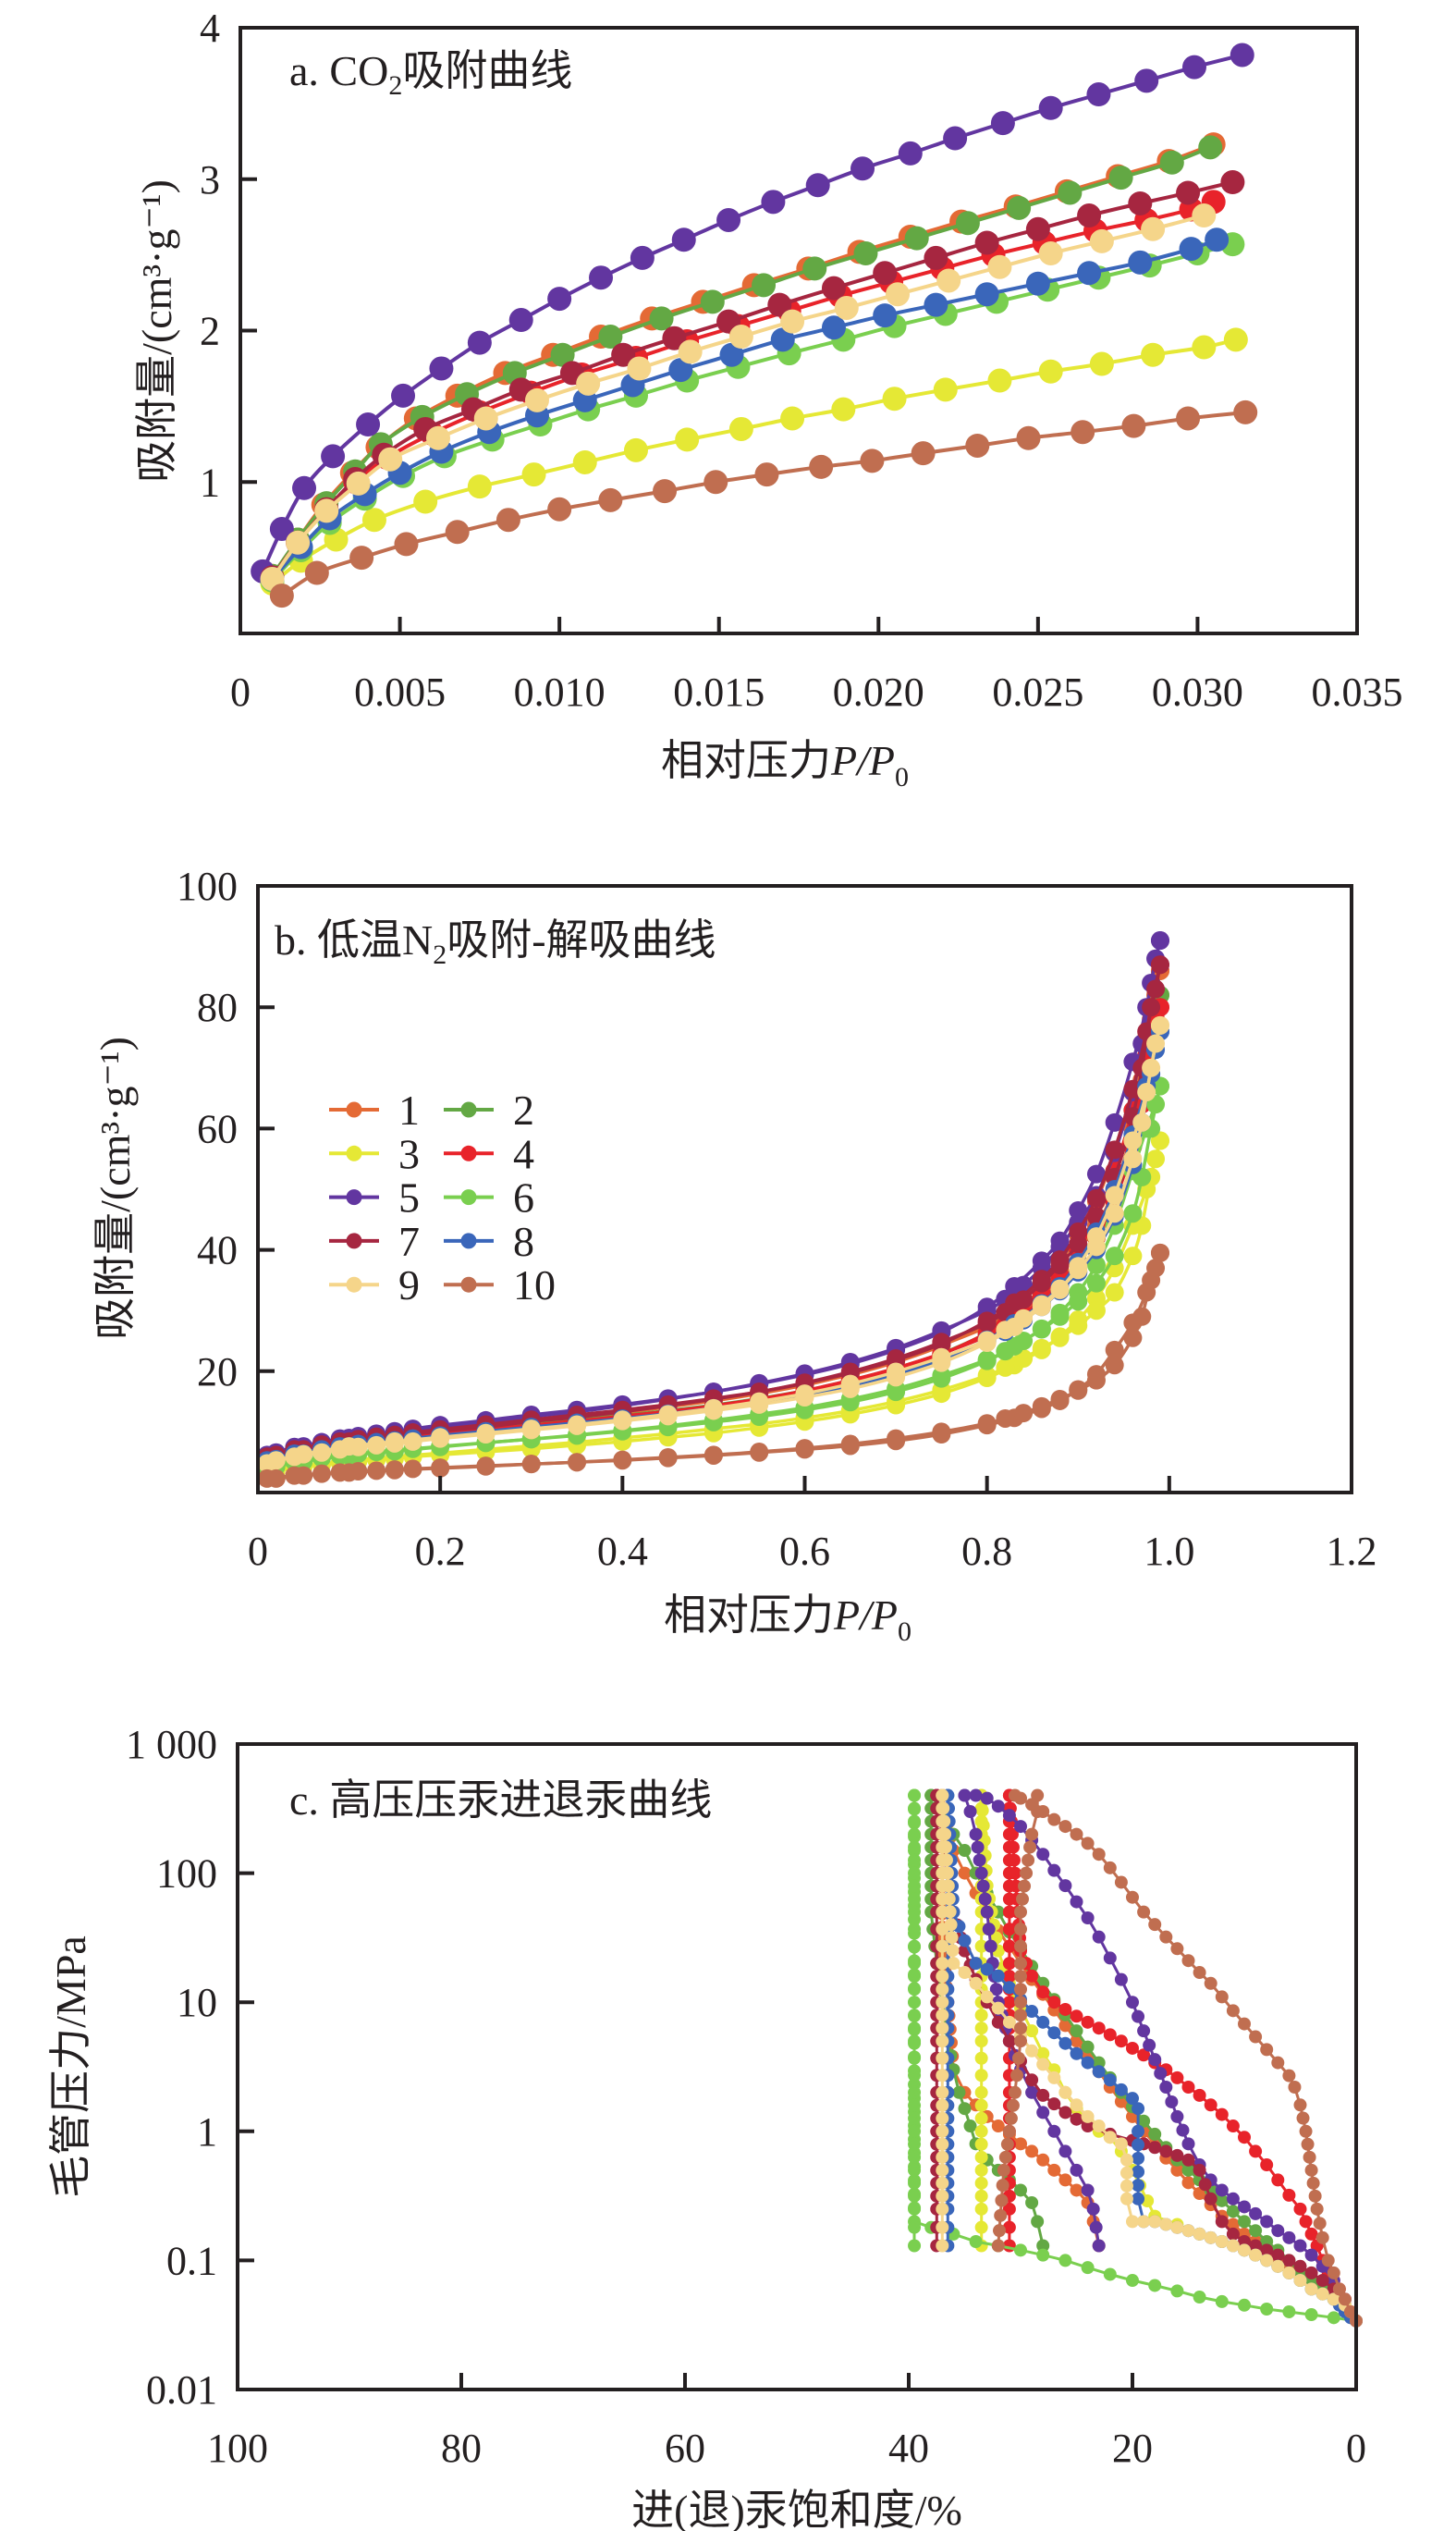  What do you see at coordinates (986, 1551) in the screenshot?
I see `chart-b-xtick-label: 0.8` at bounding box center [986, 1551].